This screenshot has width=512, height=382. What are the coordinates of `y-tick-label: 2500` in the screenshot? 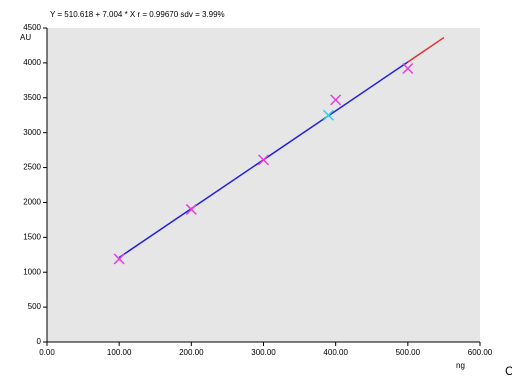 It's located at (32, 167).